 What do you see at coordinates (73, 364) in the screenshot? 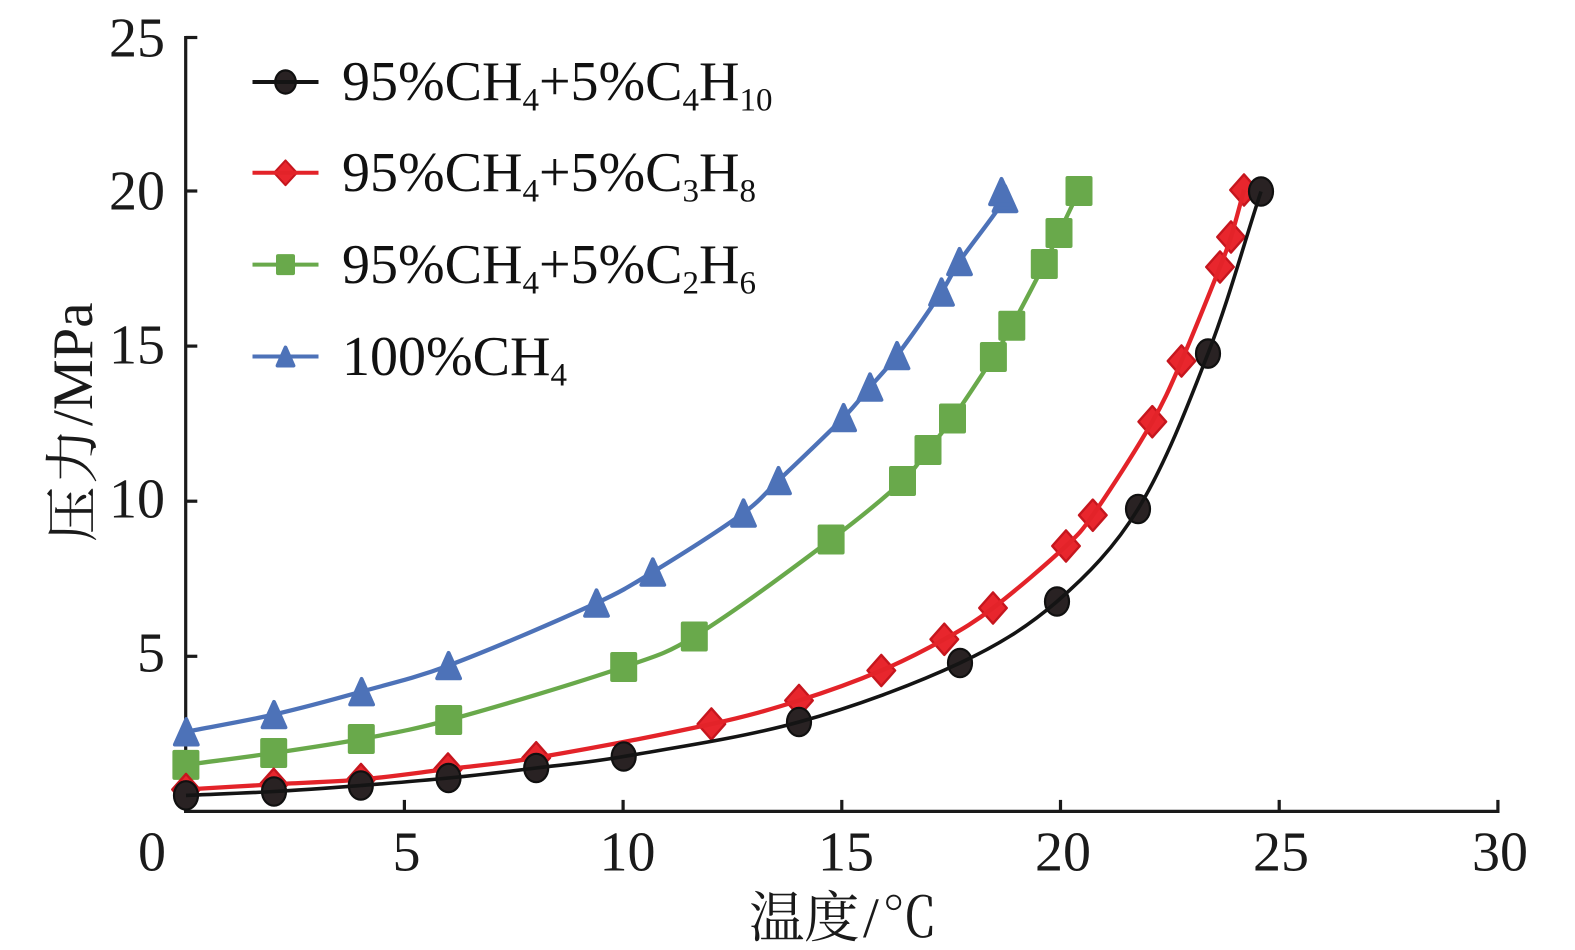
I see `svg-text: /MPa` at bounding box center [73, 364].